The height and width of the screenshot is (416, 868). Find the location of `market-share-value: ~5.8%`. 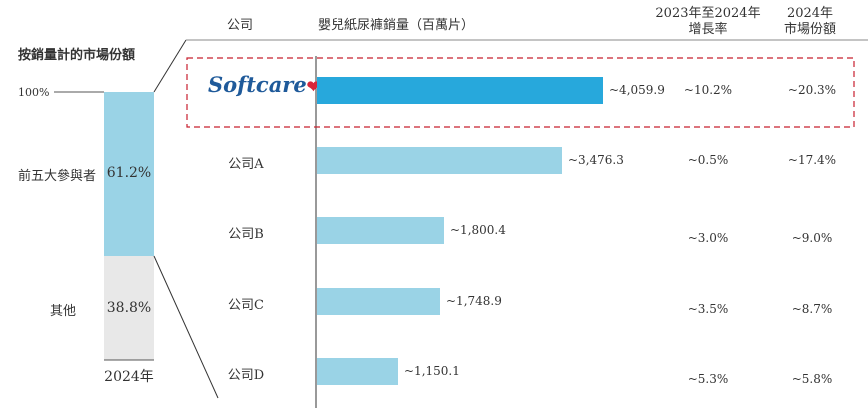

market-share-value: ~5.8% is located at coordinates (812, 379).